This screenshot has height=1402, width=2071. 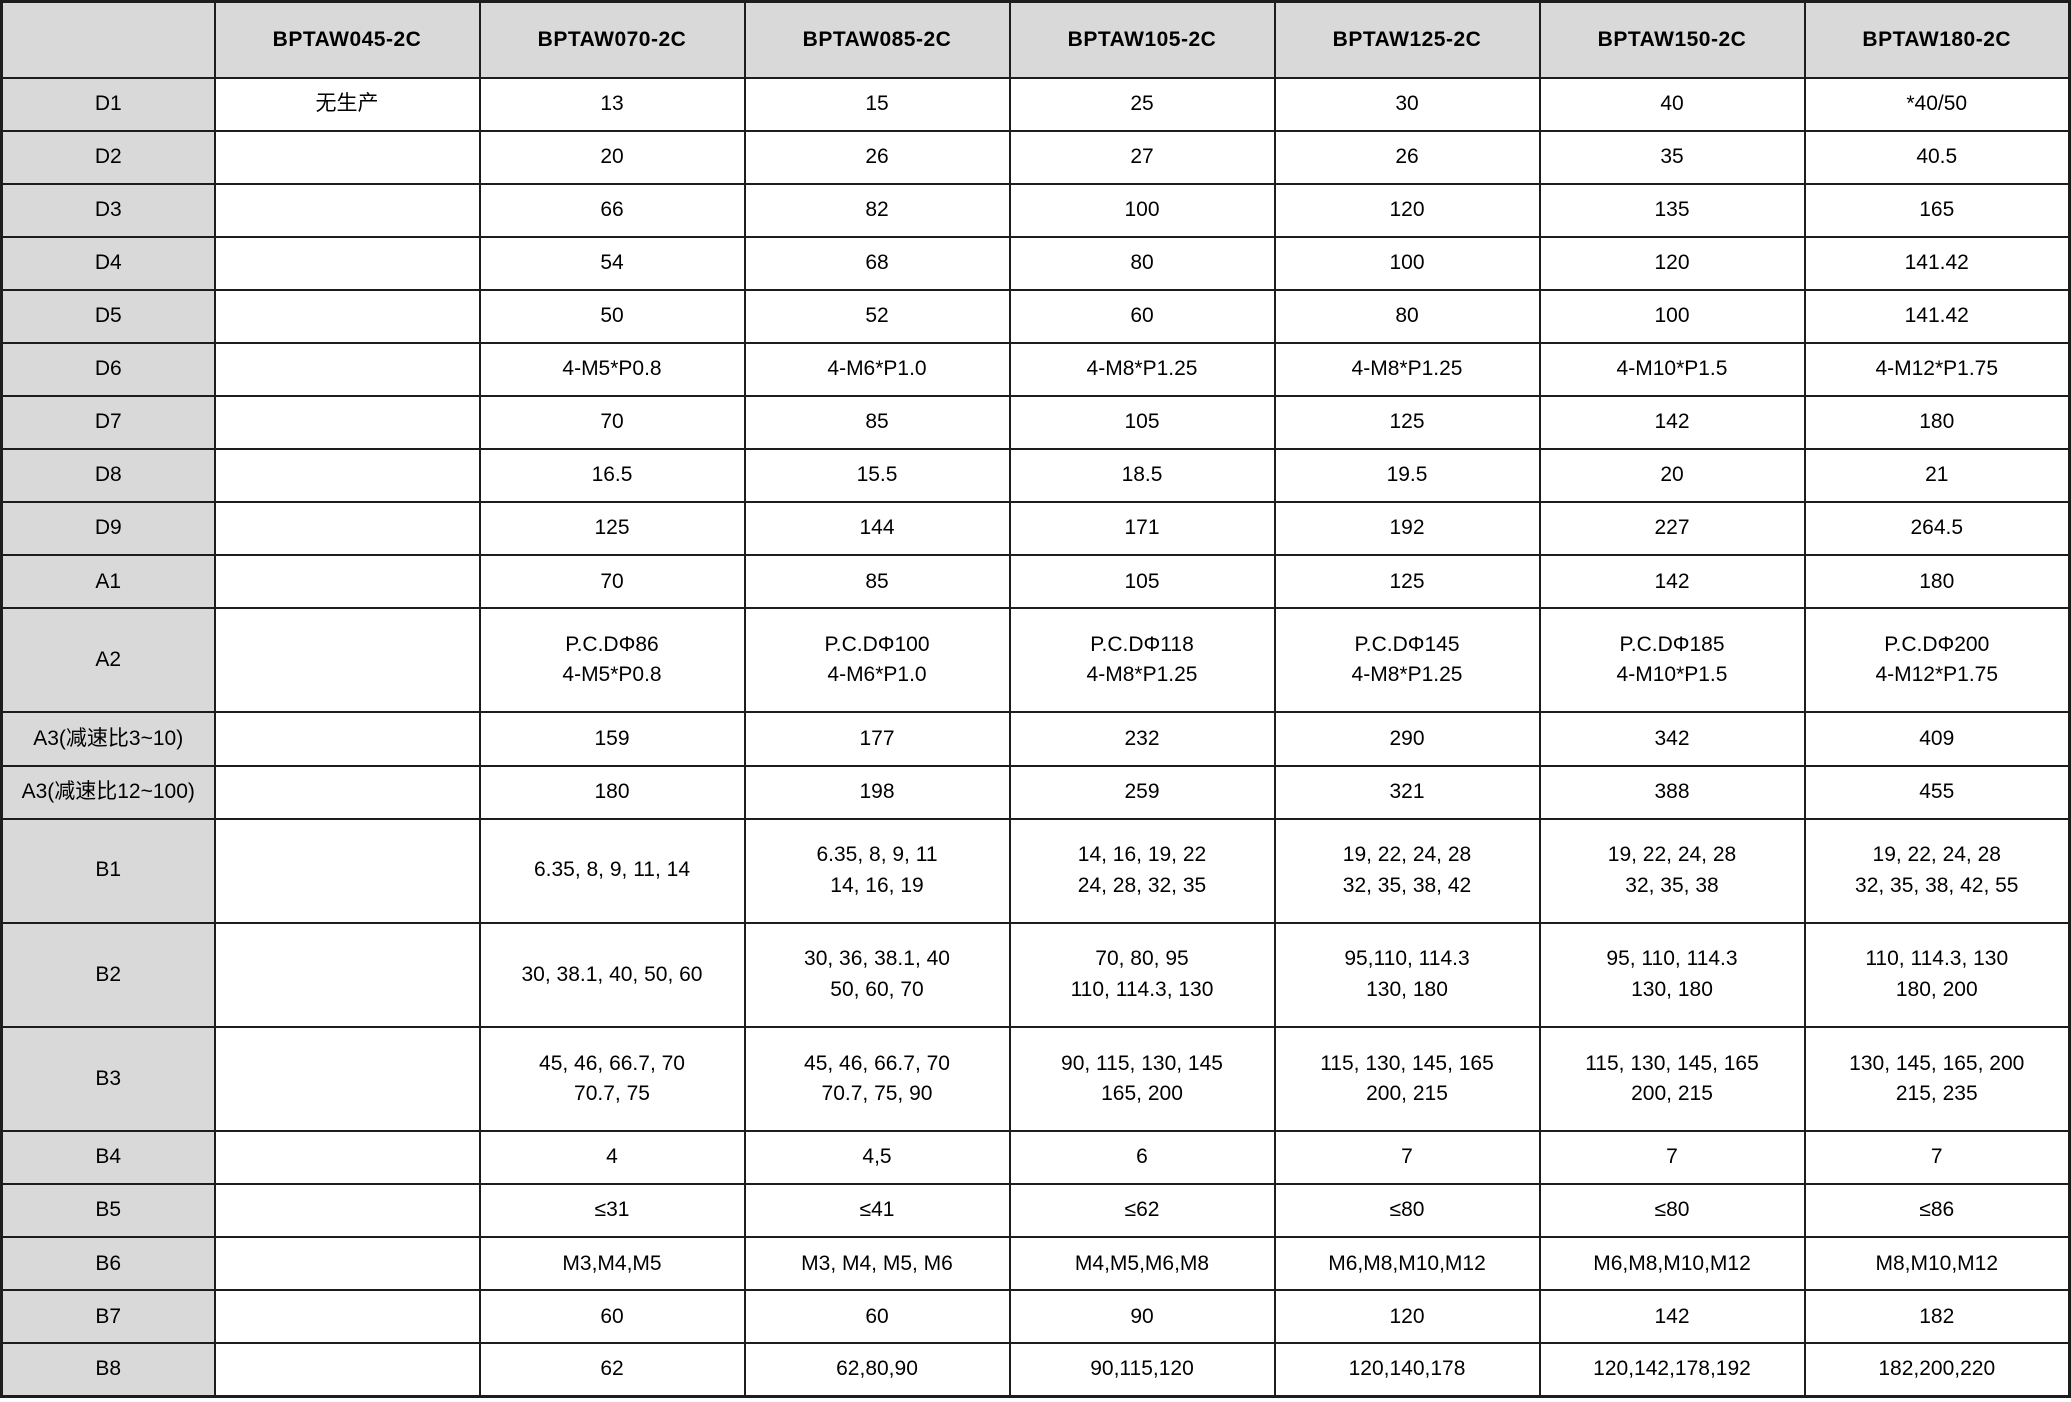 What do you see at coordinates (1672, 39) in the screenshot?
I see `column-header: BPTAW150-2C` at bounding box center [1672, 39].